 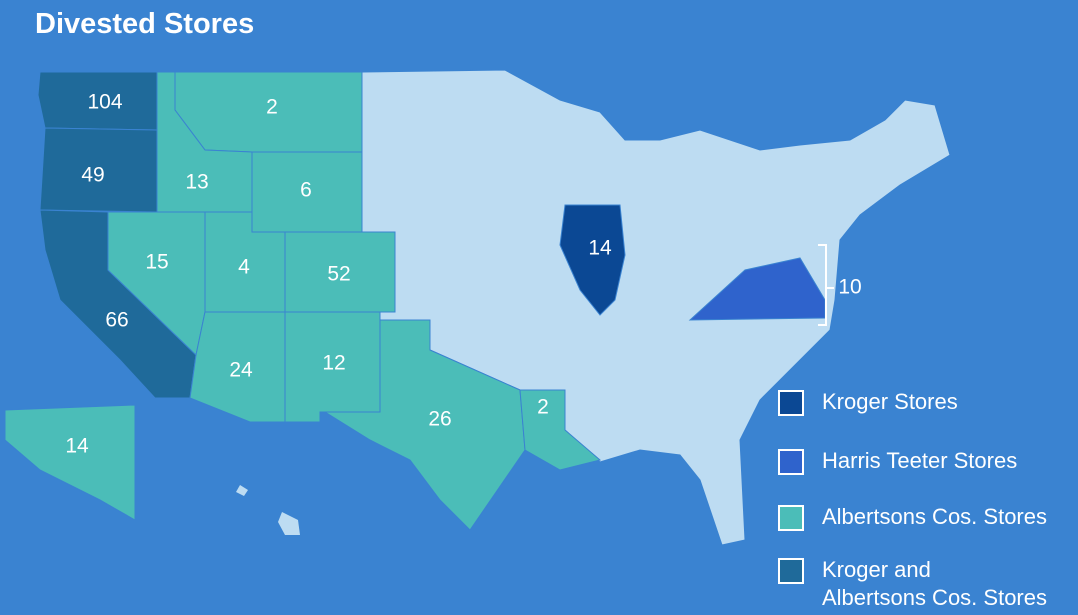 I want to click on legend-label: Kroger Stores, so click(x=890, y=402).